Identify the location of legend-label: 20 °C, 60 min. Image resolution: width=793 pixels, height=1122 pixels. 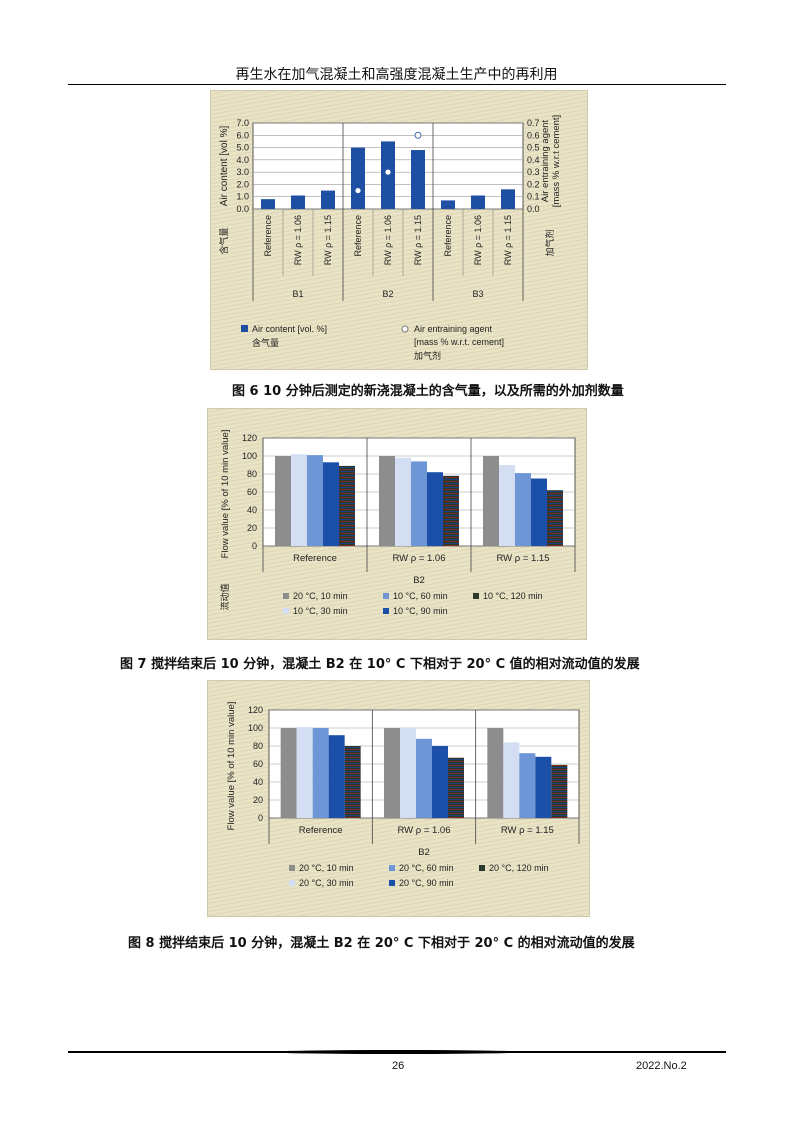
(426, 868).